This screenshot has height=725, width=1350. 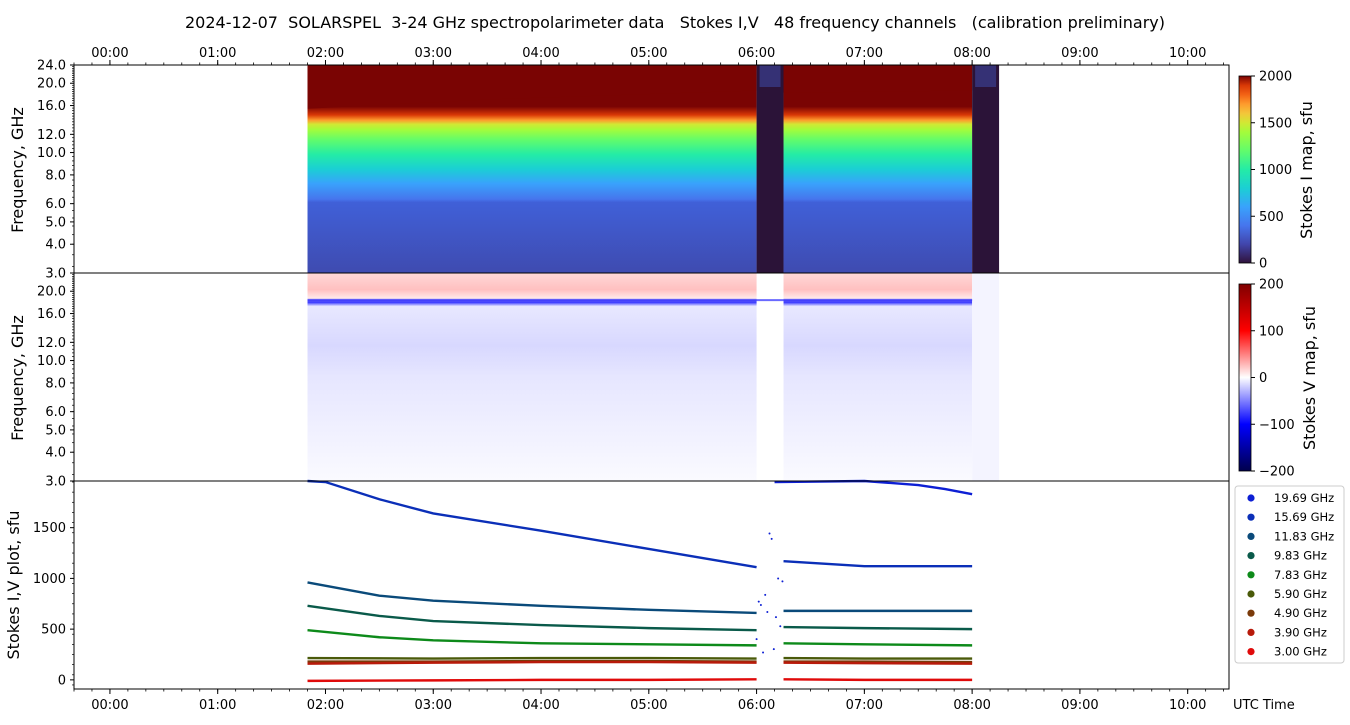 What do you see at coordinates (1300, 632) in the screenshot?
I see `legend-label: 3.90 GHz` at bounding box center [1300, 632].